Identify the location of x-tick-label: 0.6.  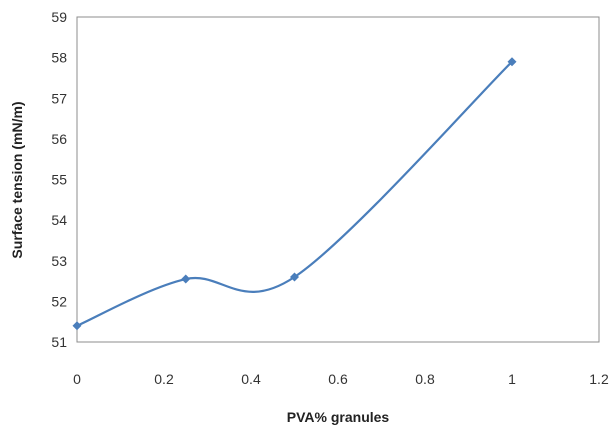
(338, 379).